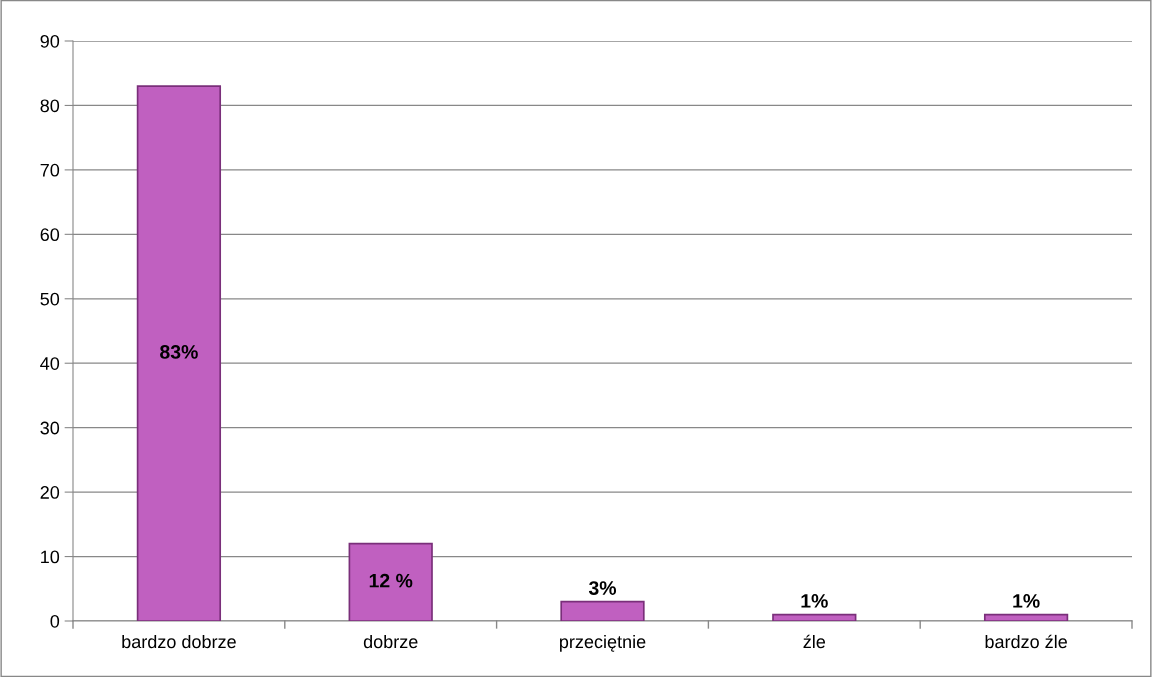  I want to click on y-tick-label: 30, so click(50, 428).